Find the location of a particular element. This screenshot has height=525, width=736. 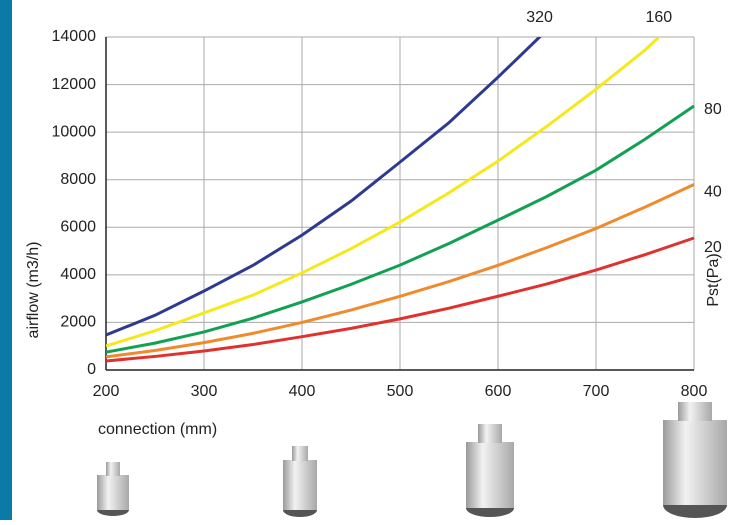

series-label: 40 is located at coordinates (713, 192).